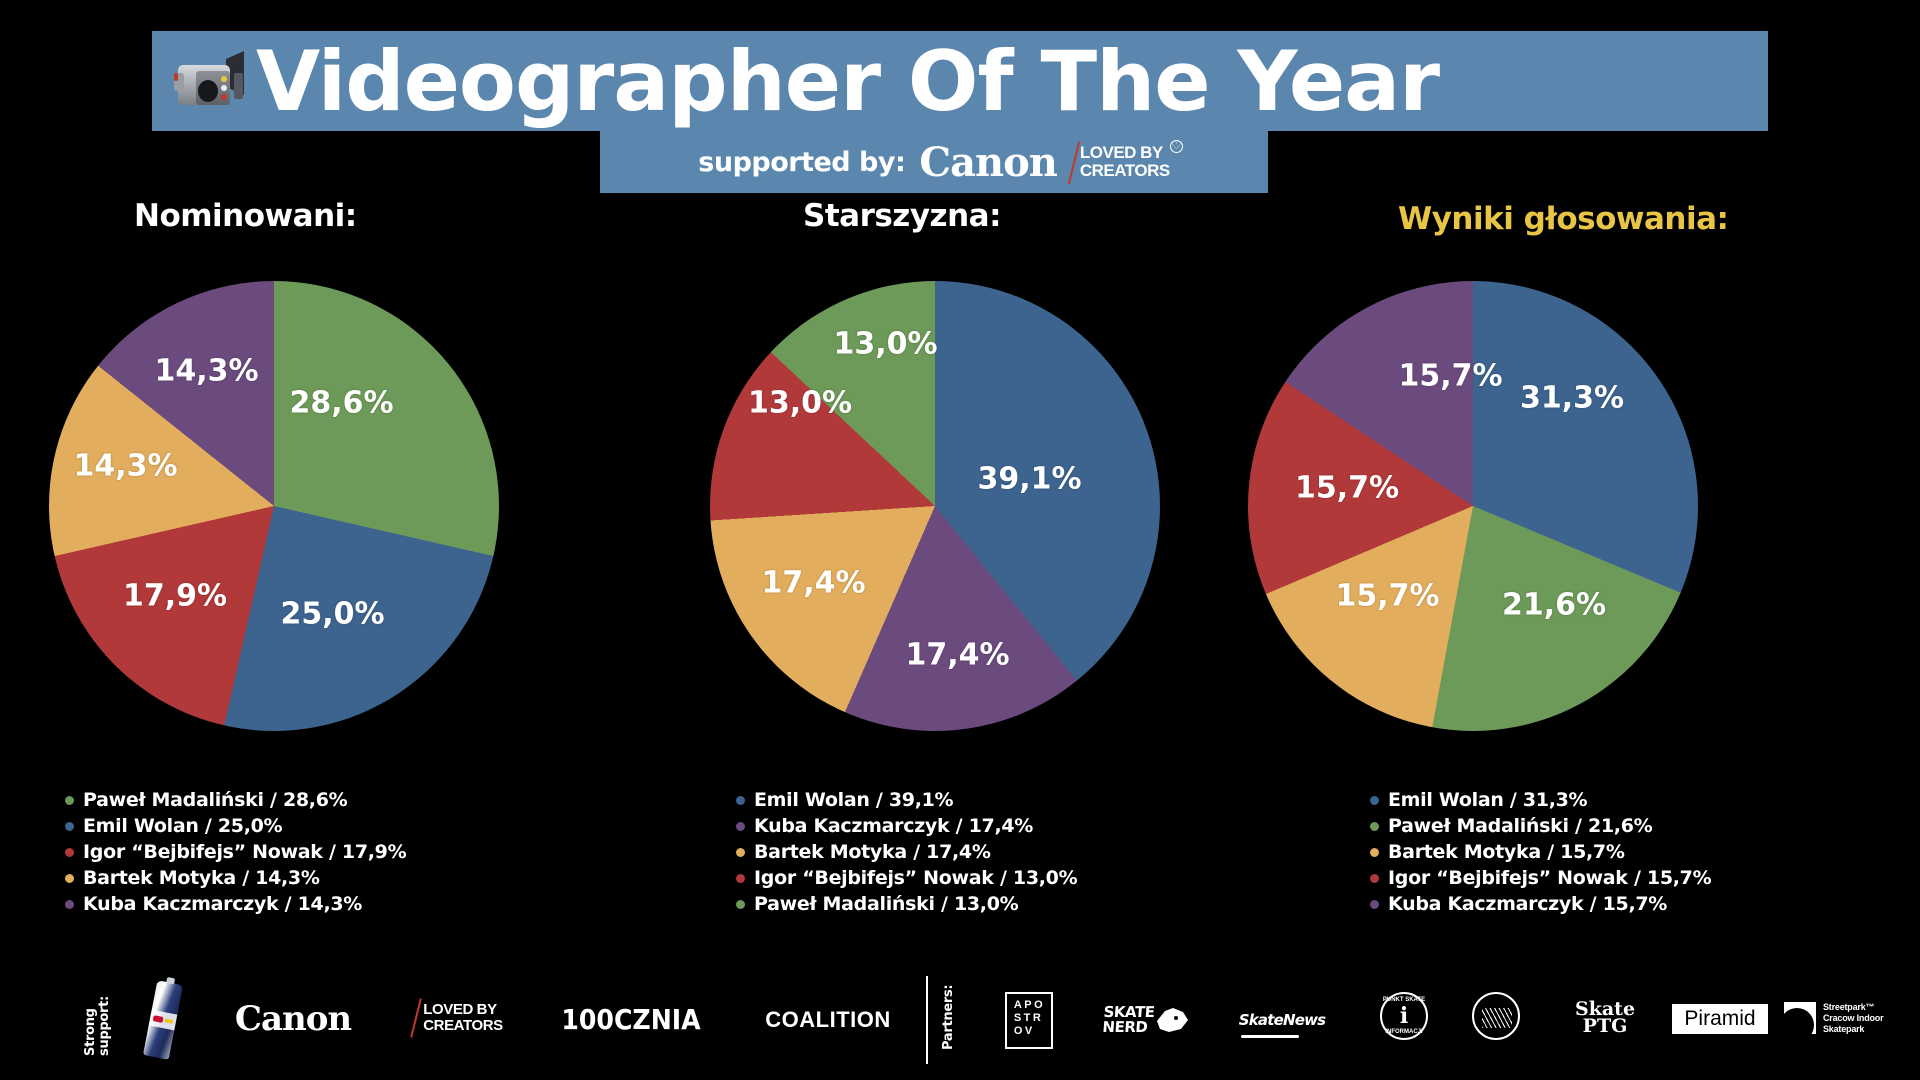 Image resolution: width=1920 pixels, height=1080 pixels. What do you see at coordinates (948, 1017) in the screenshot?
I see `partners-label: Partners:` at bounding box center [948, 1017].